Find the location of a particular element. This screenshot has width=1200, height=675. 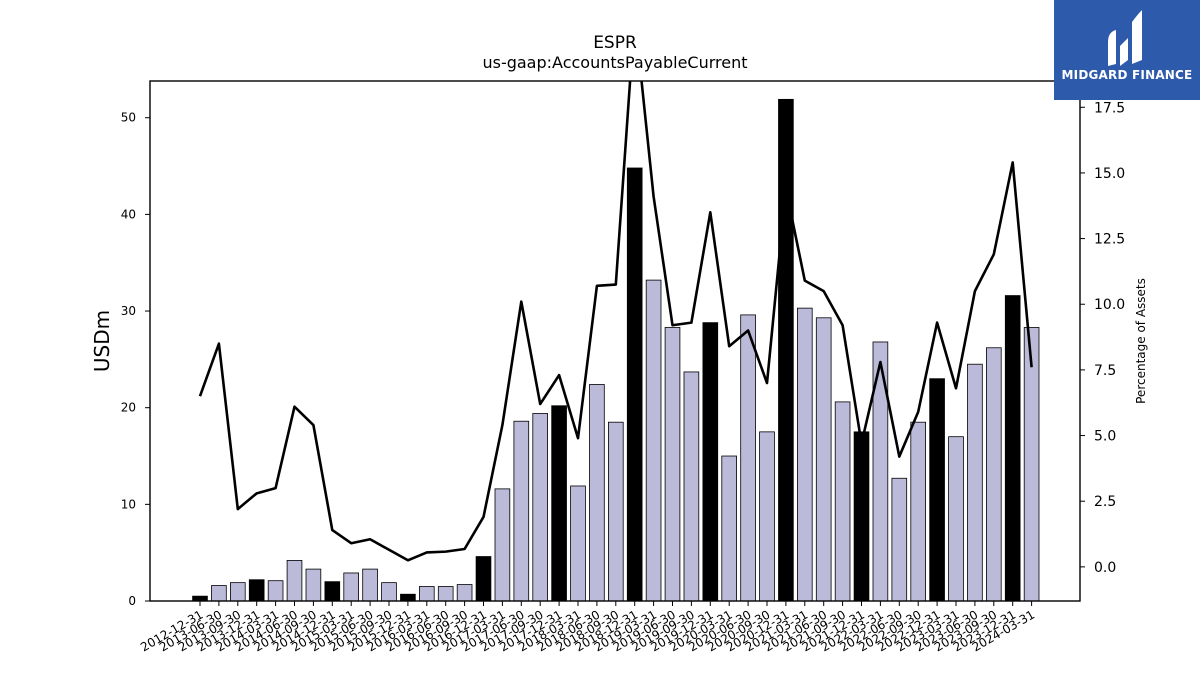

y-axis-label: USDm is located at coordinates (102, 341).